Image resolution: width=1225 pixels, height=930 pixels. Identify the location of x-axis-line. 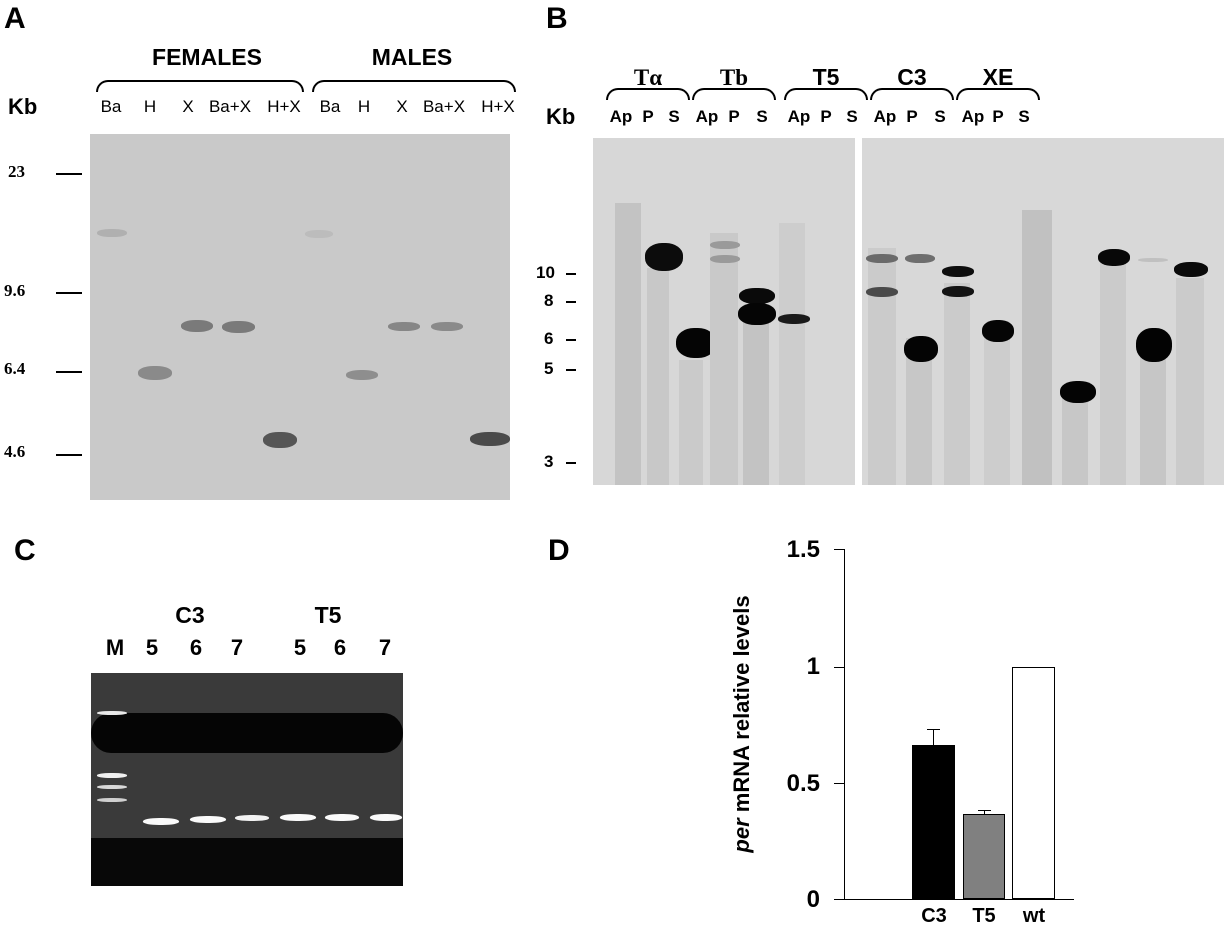
(954, 899).